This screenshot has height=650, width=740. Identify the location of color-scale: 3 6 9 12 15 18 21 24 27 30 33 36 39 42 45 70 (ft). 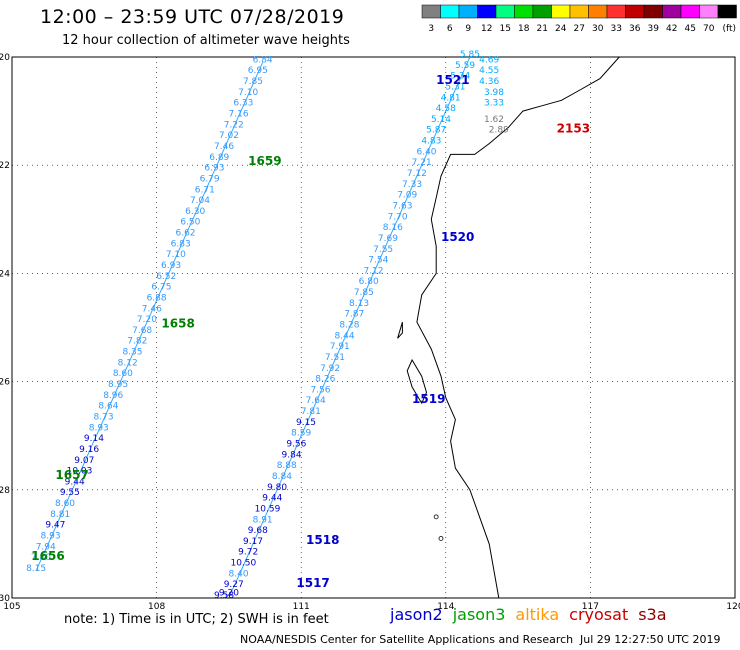
(579, 19).